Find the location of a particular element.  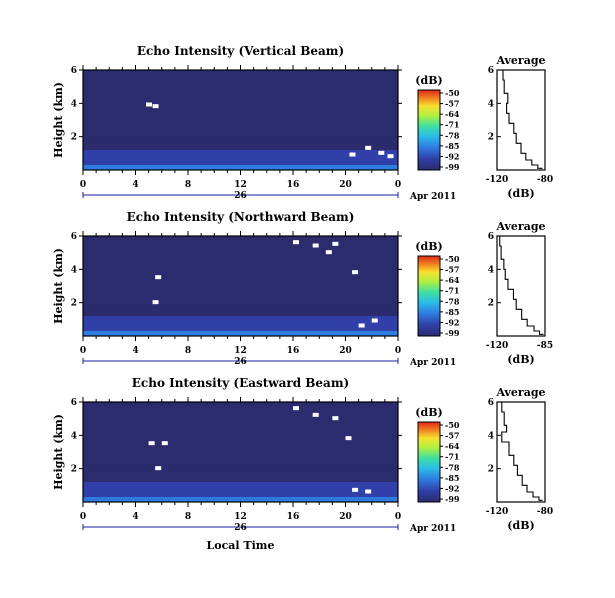

average-x-tick-label: -80 is located at coordinates (545, 180).